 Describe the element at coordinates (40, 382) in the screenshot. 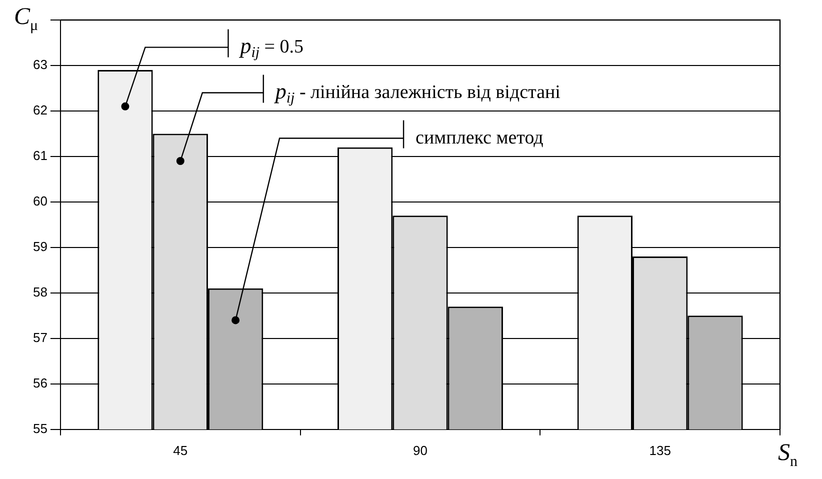

I see `y-tick-label: 56` at that location.